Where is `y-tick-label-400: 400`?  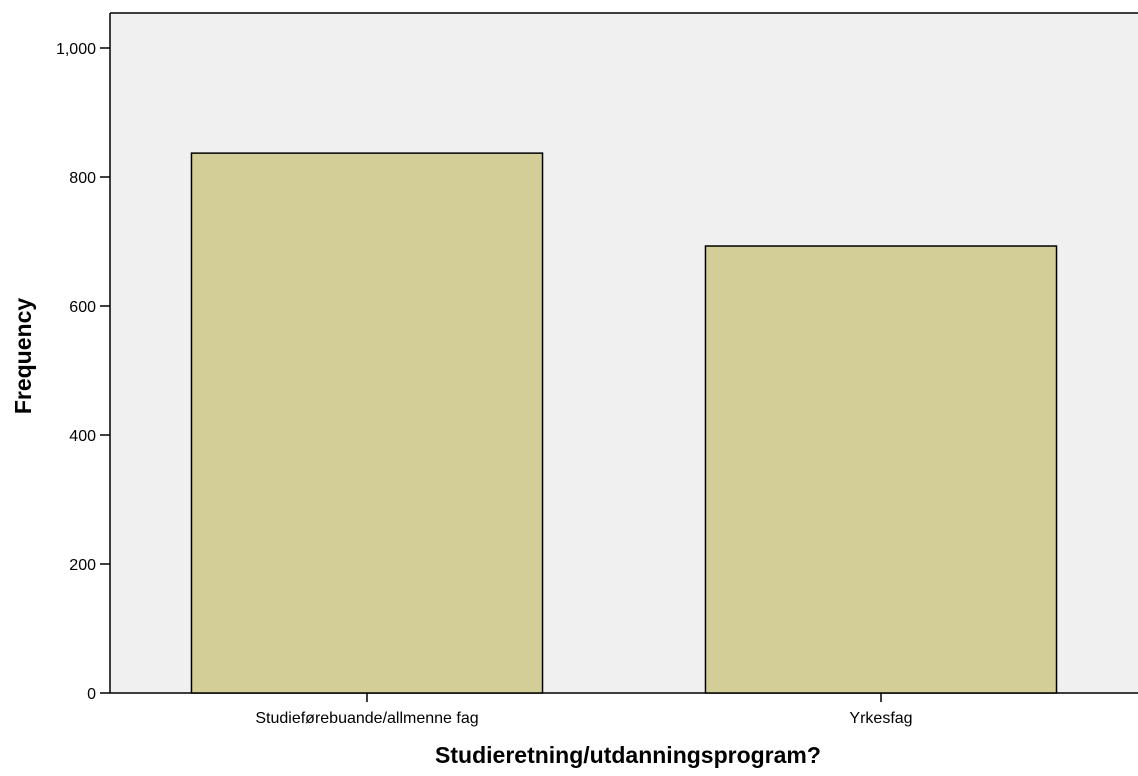
y-tick-label-400: 400 is located at coordinates (82, 436).